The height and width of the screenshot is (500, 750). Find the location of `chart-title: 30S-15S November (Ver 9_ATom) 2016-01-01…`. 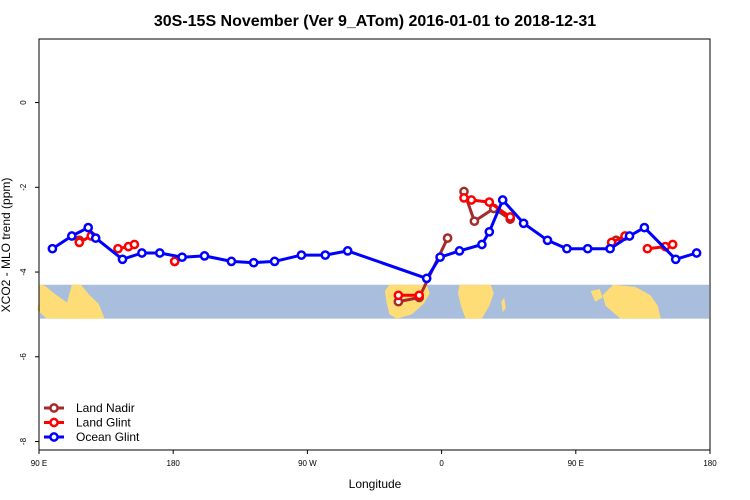

chart-title: 30S-15S November (Ver 9_ATom) 2016-01-01… is located at coordinates (375, 21).